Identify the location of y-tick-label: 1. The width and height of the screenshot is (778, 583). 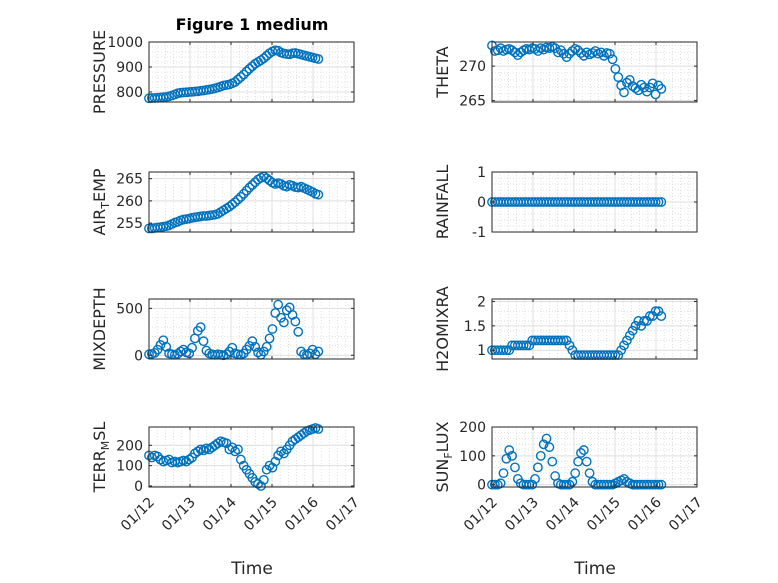
(481, 173).